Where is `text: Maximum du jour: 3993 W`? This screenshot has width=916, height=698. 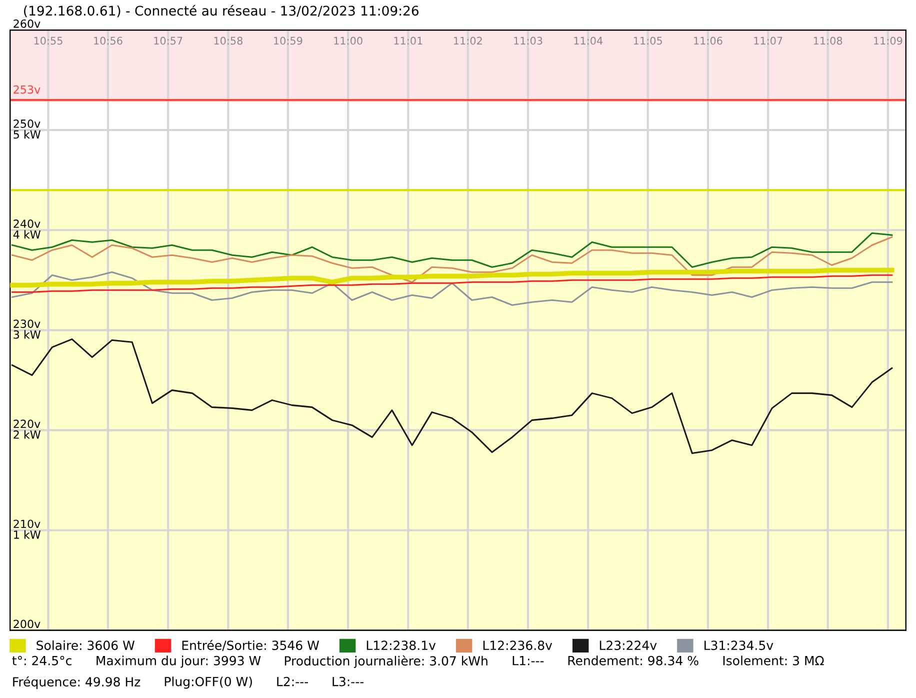
text: Maximum du jour: 3993 W is located at coordinates (178, 662).